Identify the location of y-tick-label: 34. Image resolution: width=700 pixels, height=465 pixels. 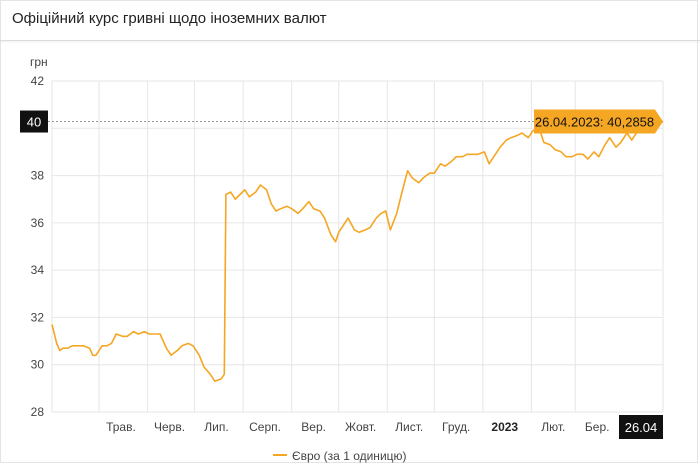
(38, 270).